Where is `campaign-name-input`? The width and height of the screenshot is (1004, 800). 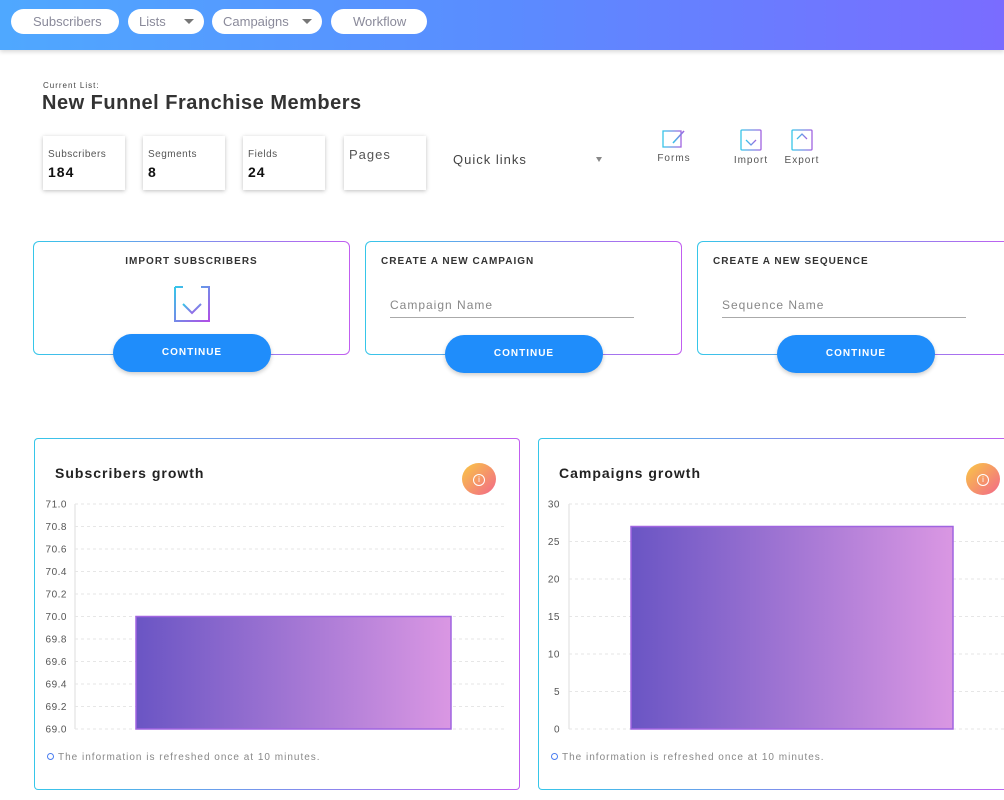 campaign-name-input is located at coordinates (512, 305).